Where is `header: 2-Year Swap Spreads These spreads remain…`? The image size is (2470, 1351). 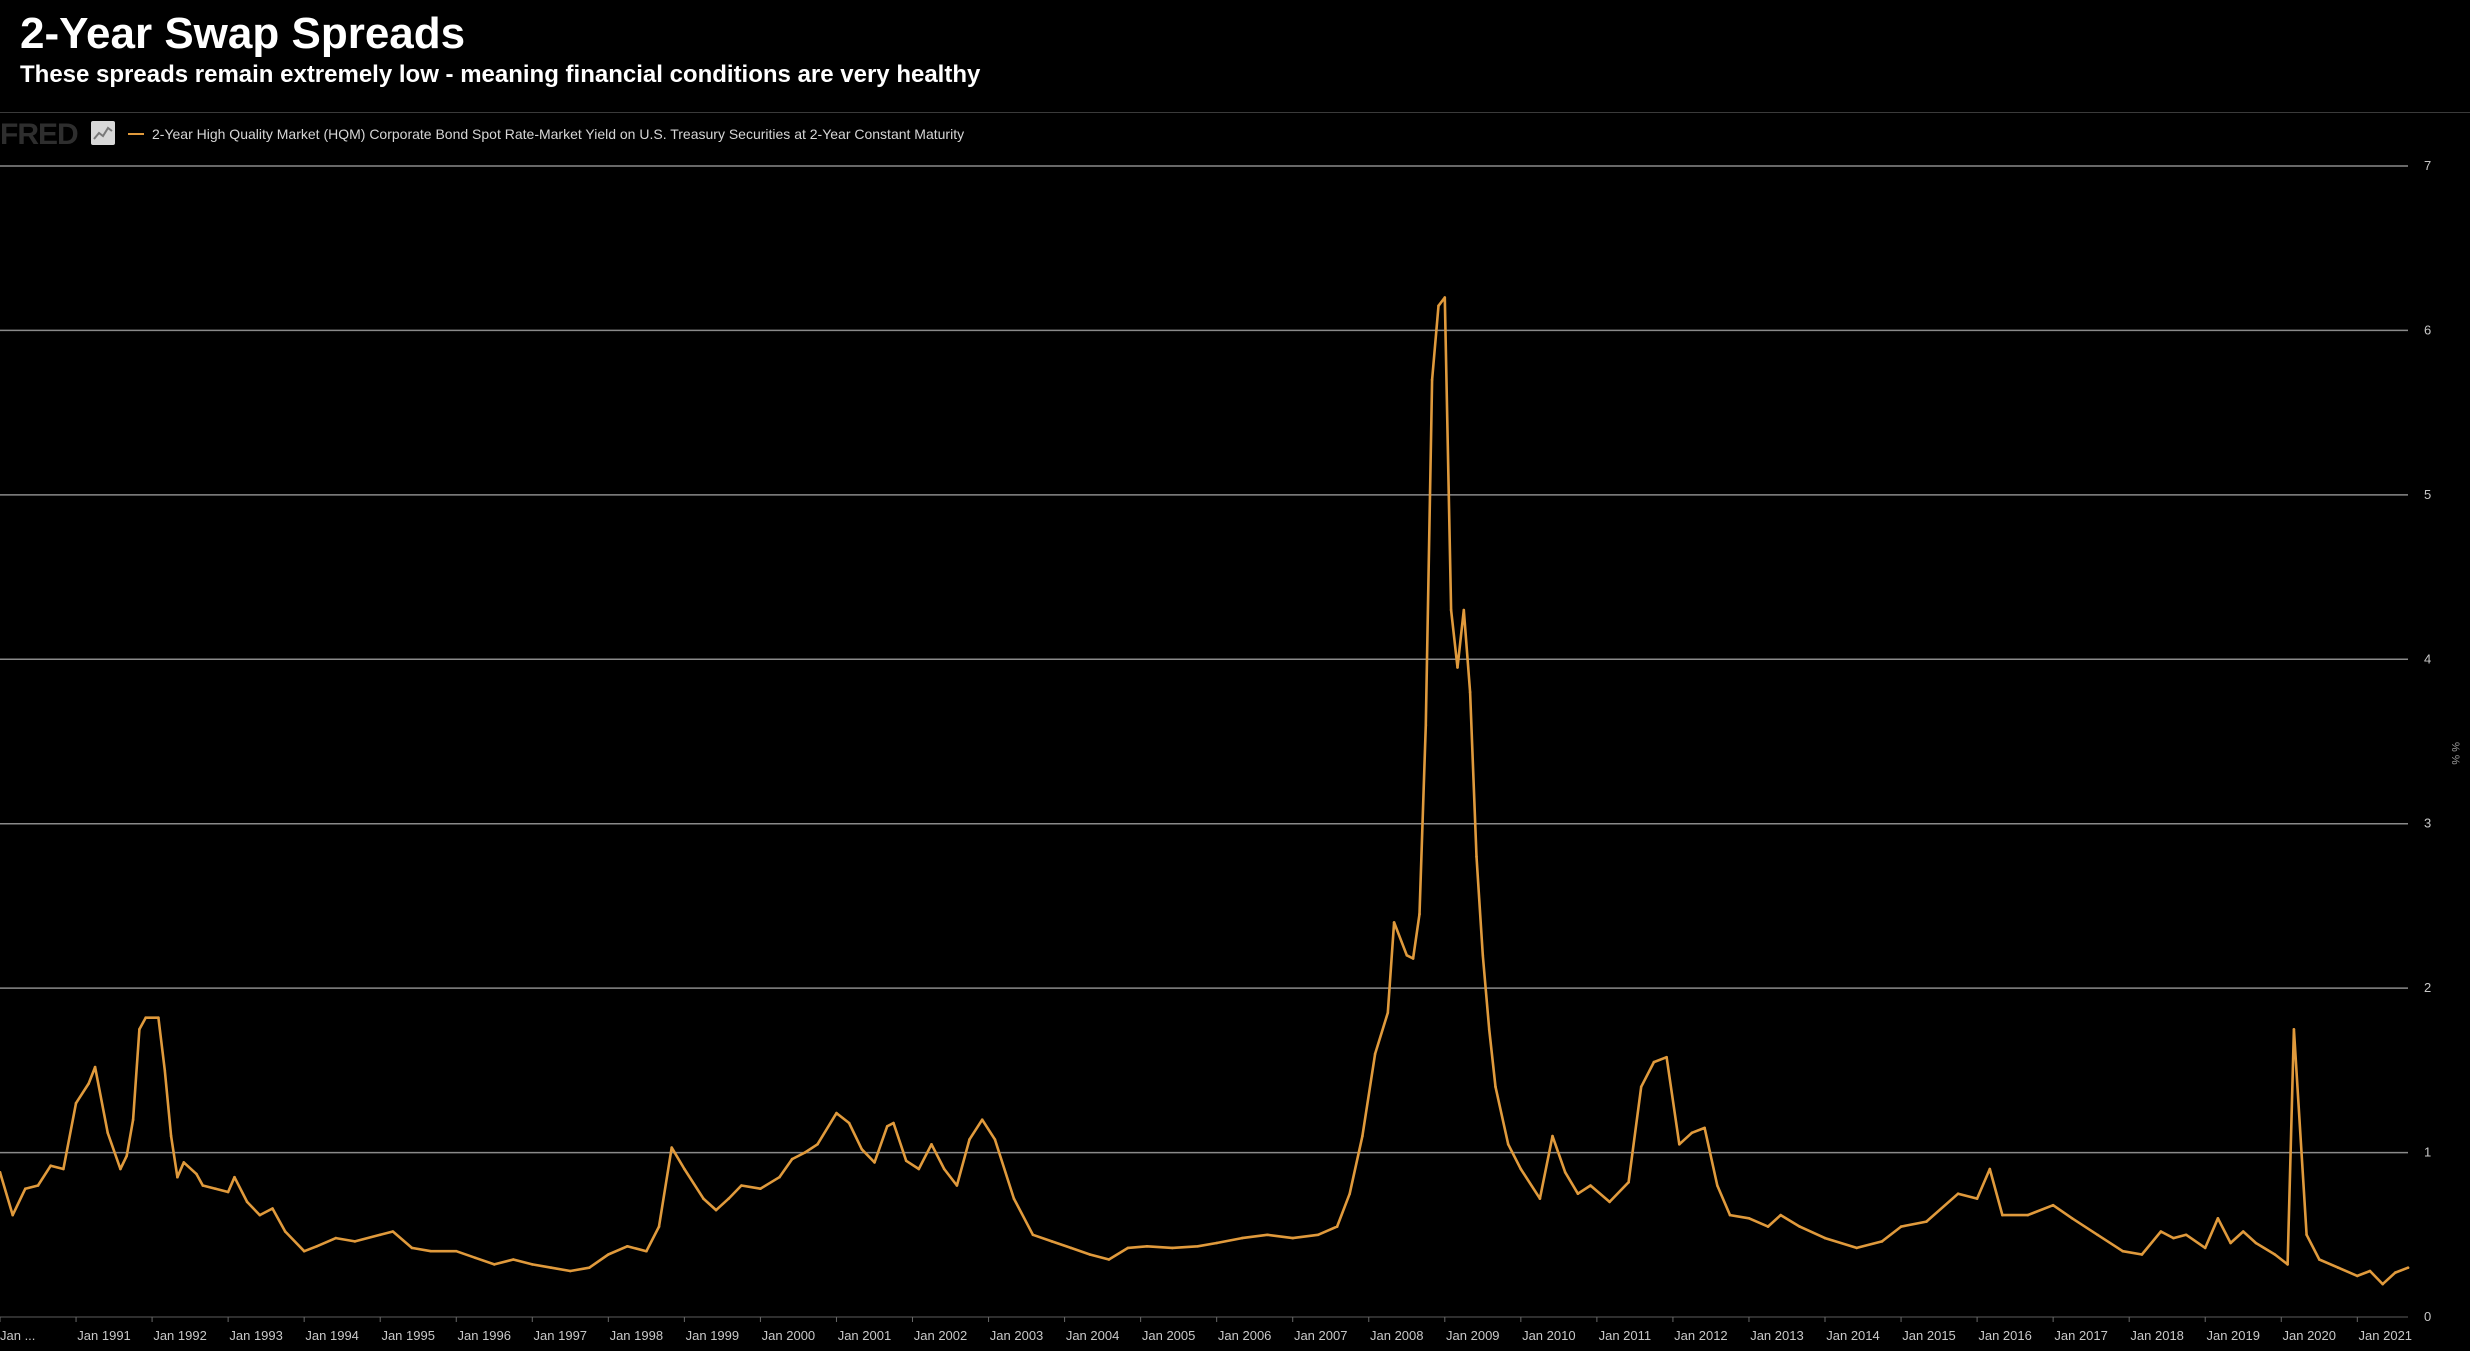 header: 2-Year Swap Spreads These spreads remain… is located at coordinates (500, 49).